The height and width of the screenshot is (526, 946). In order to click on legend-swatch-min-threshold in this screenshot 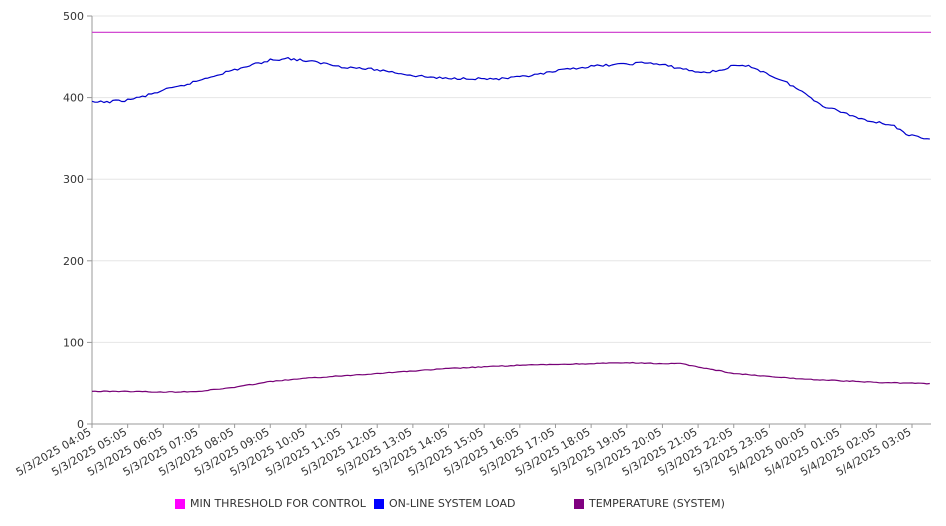, I will do `click(180, 503)`.